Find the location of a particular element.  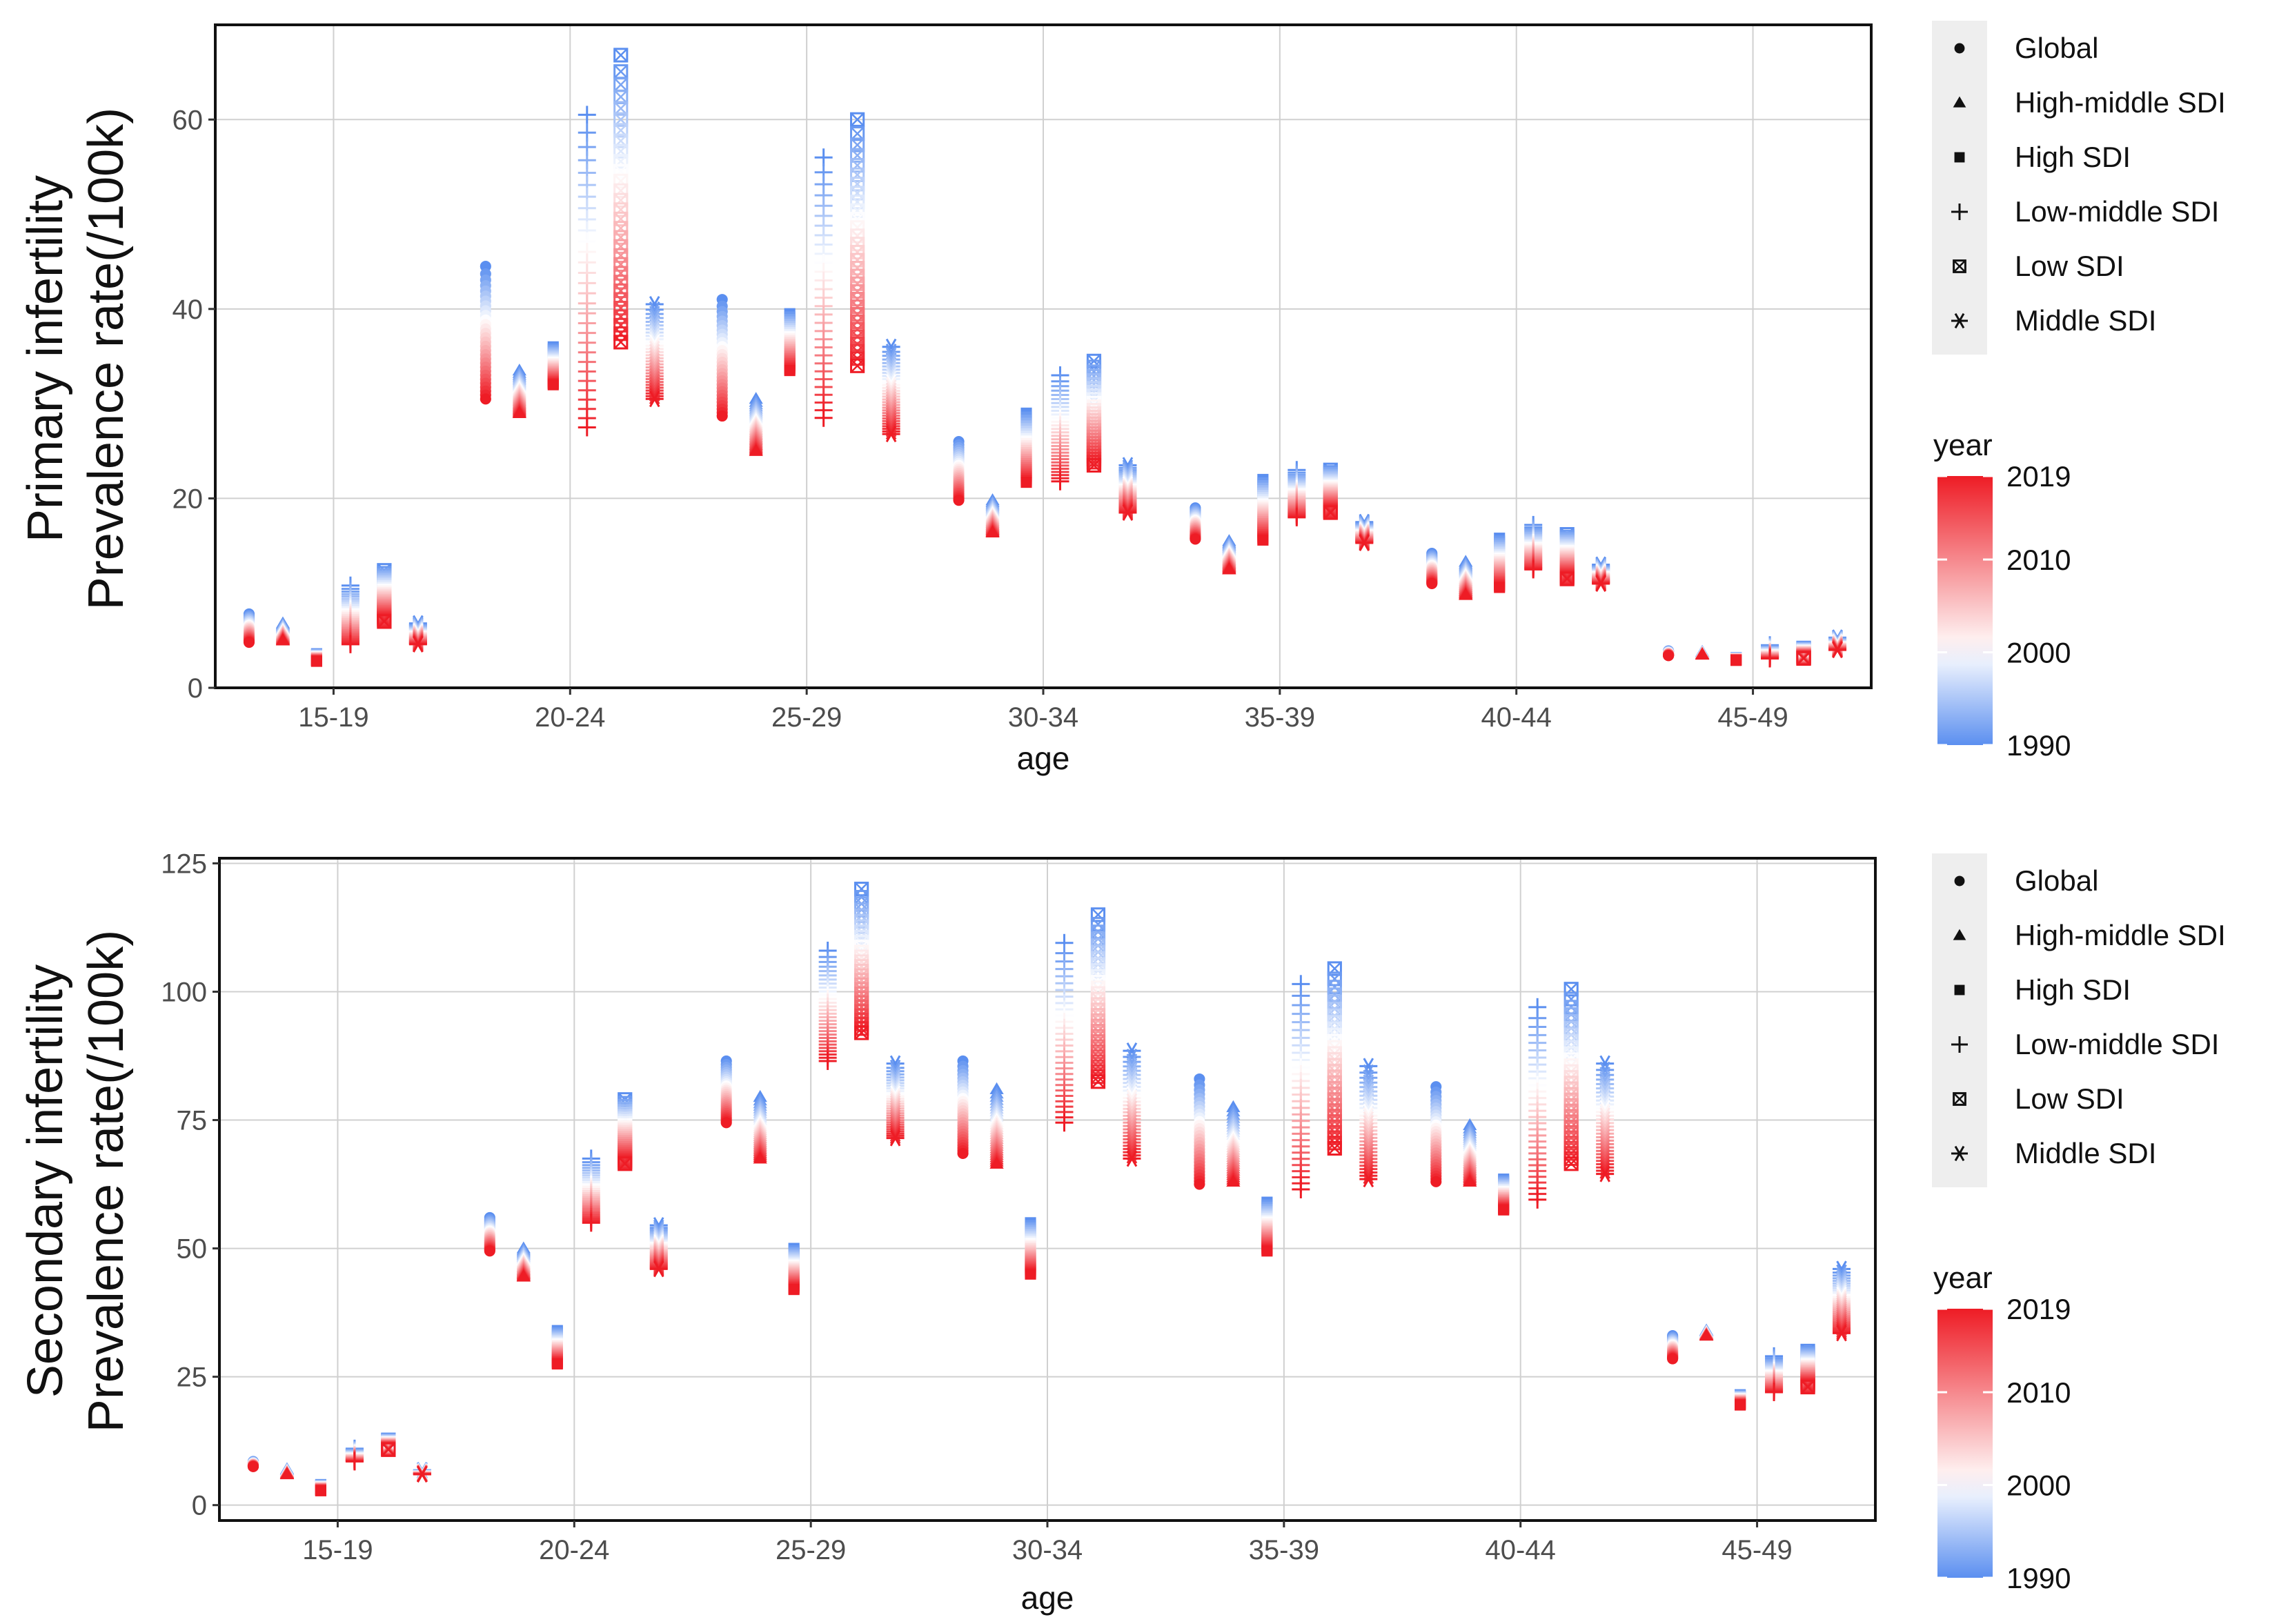

point-low-sdi-45-49-2019 is located at coordinates (1807, 1387).